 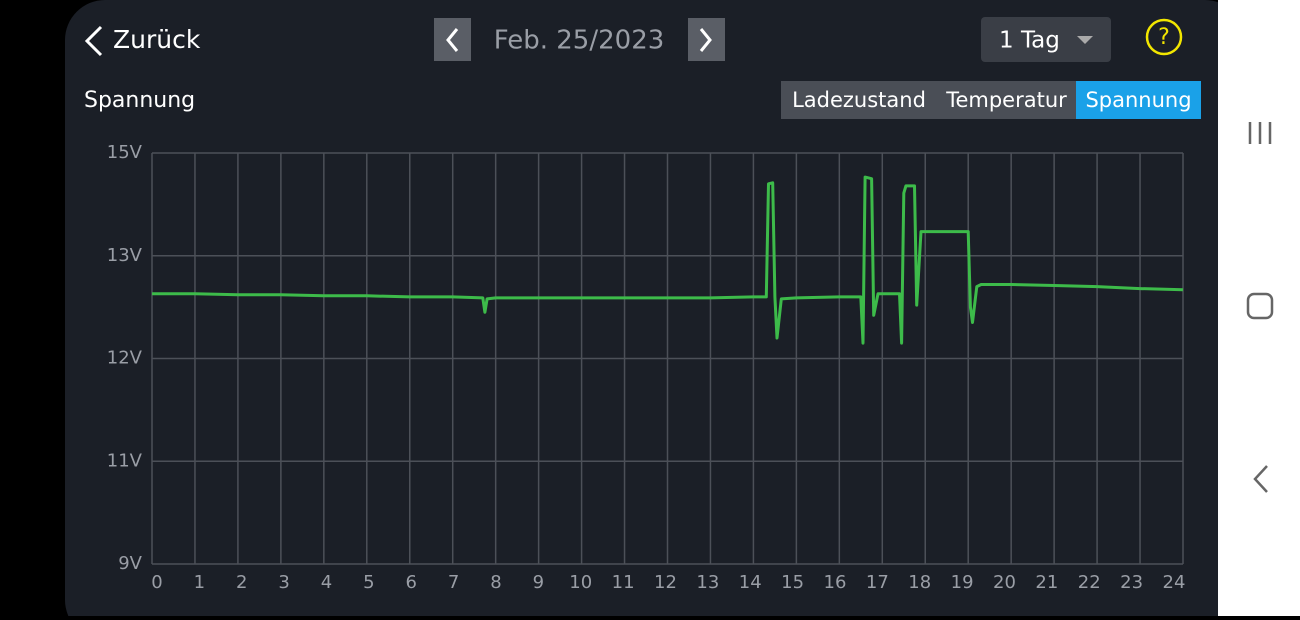 I want to click on next-icon, so click(x=705, y=40).